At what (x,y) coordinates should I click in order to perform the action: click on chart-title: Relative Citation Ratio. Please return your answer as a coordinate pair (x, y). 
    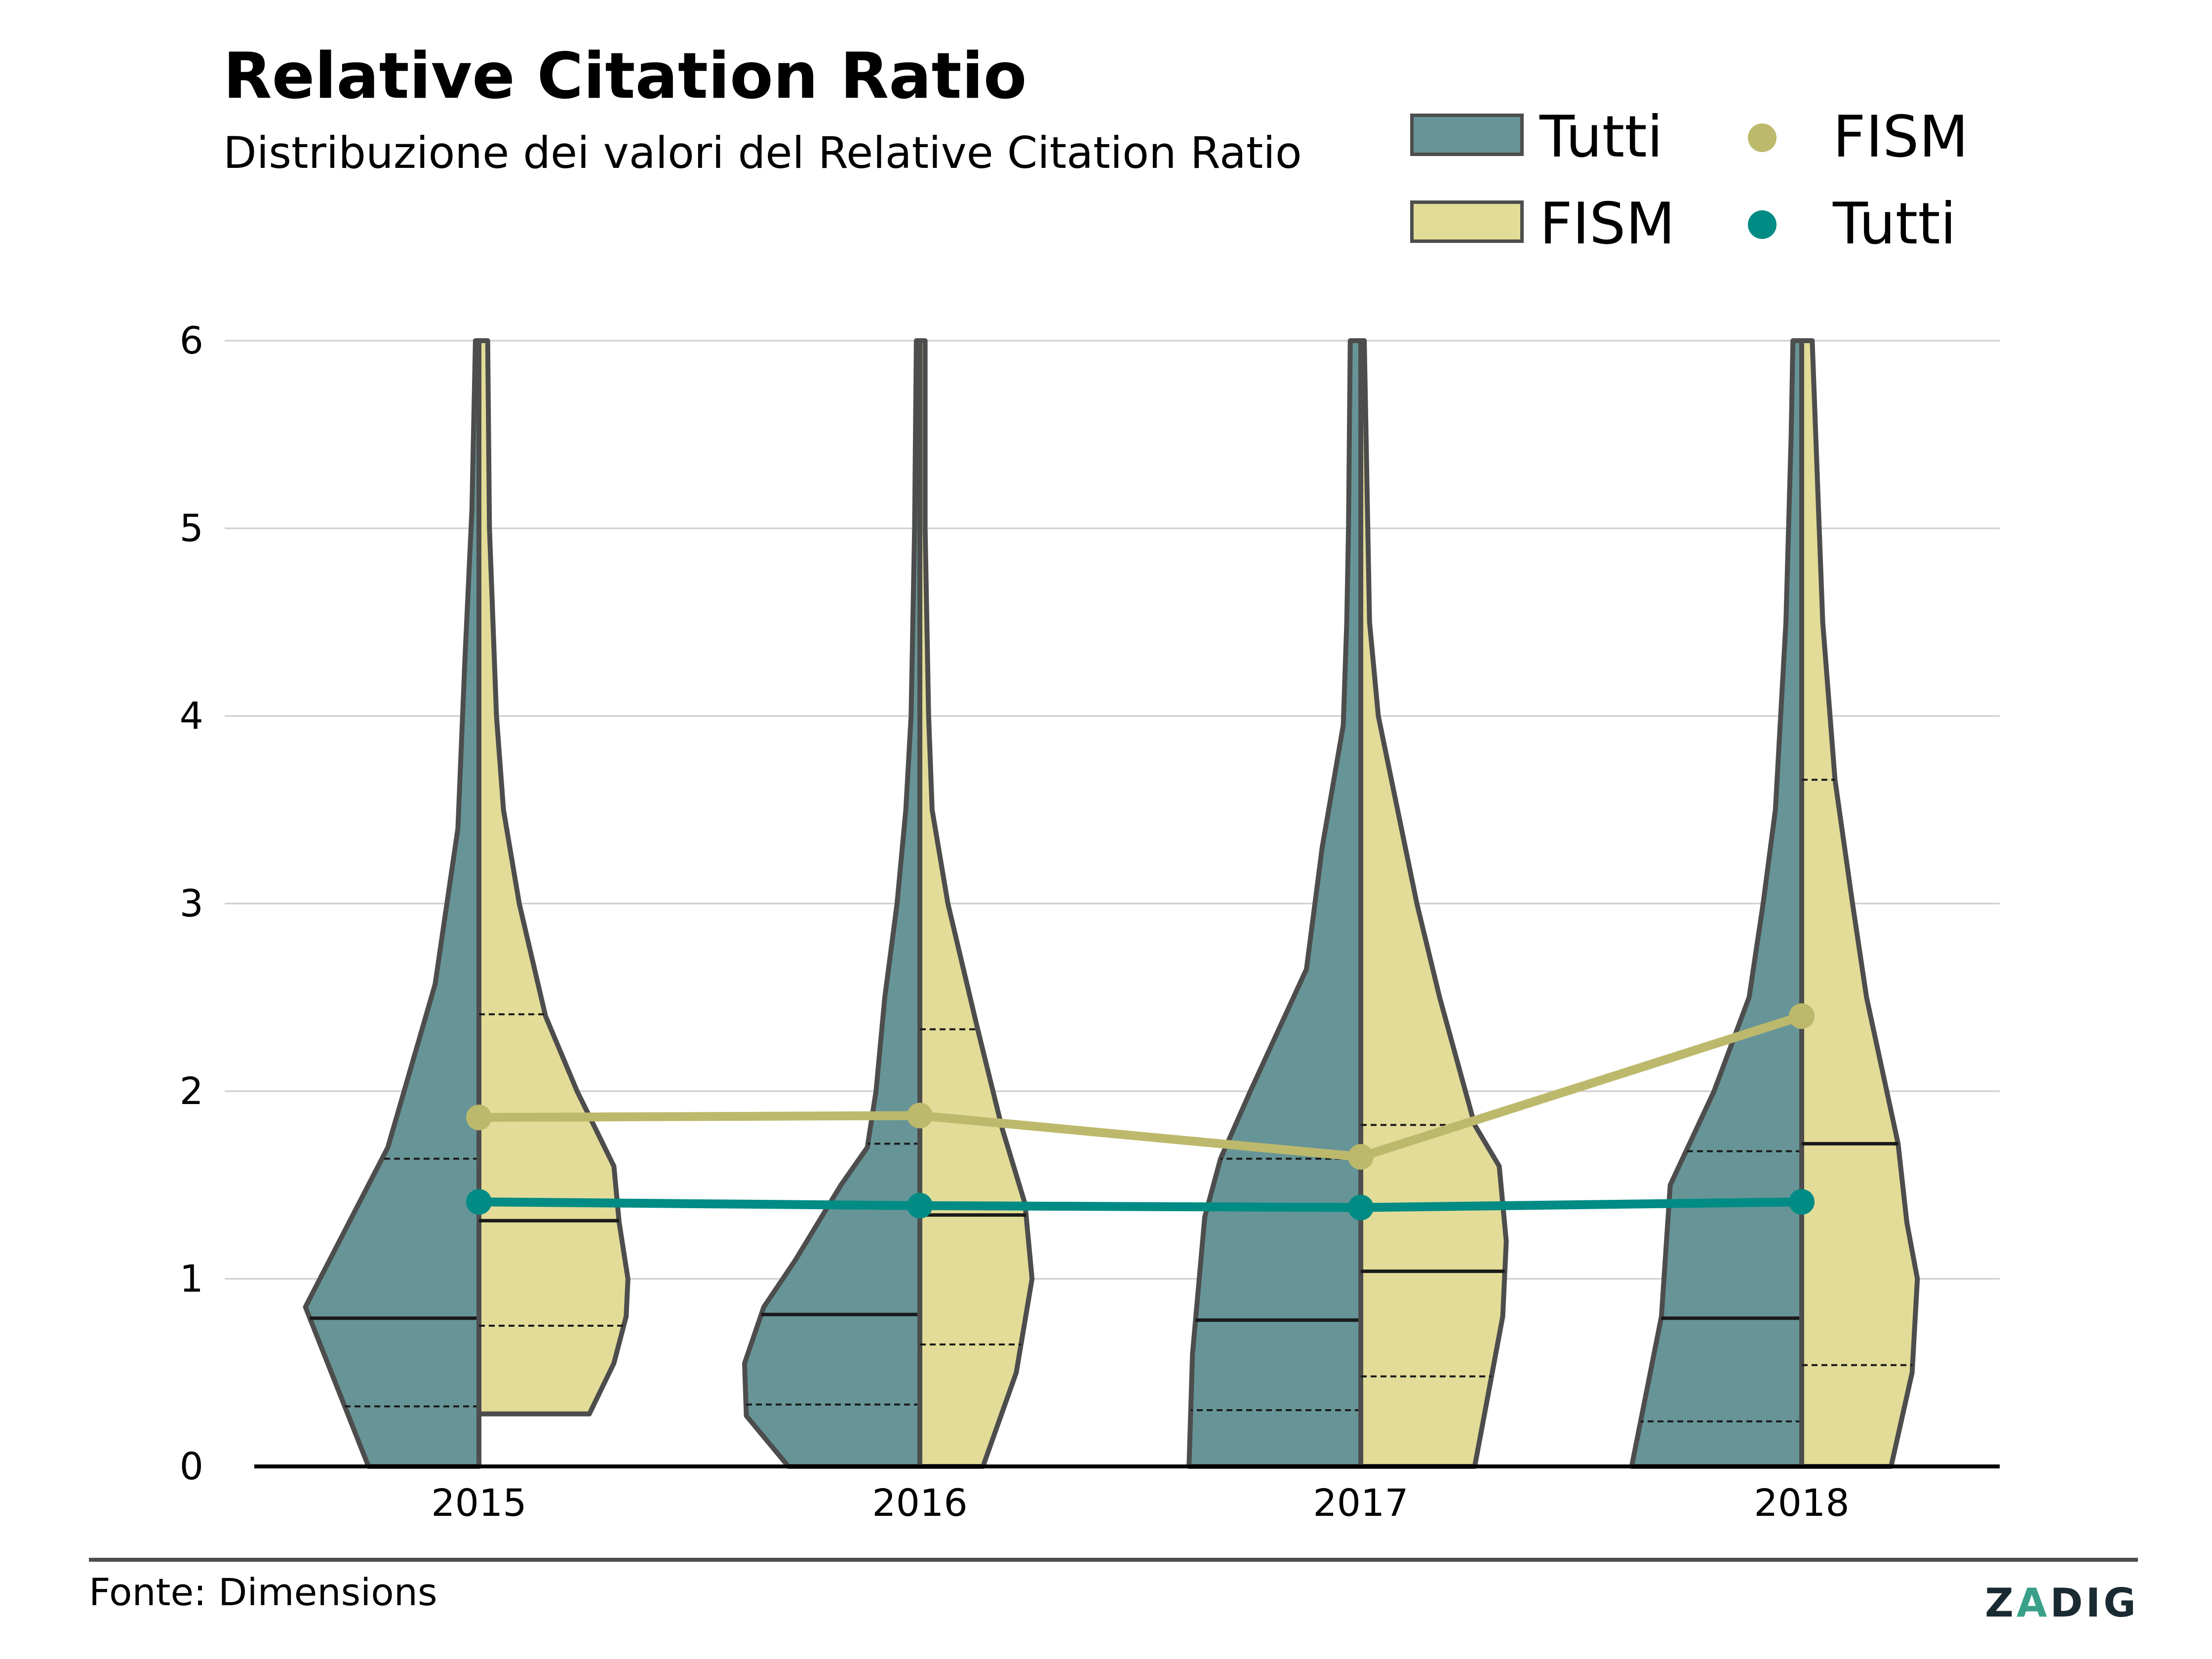
    Looking at the image, I should click on (625, 76).